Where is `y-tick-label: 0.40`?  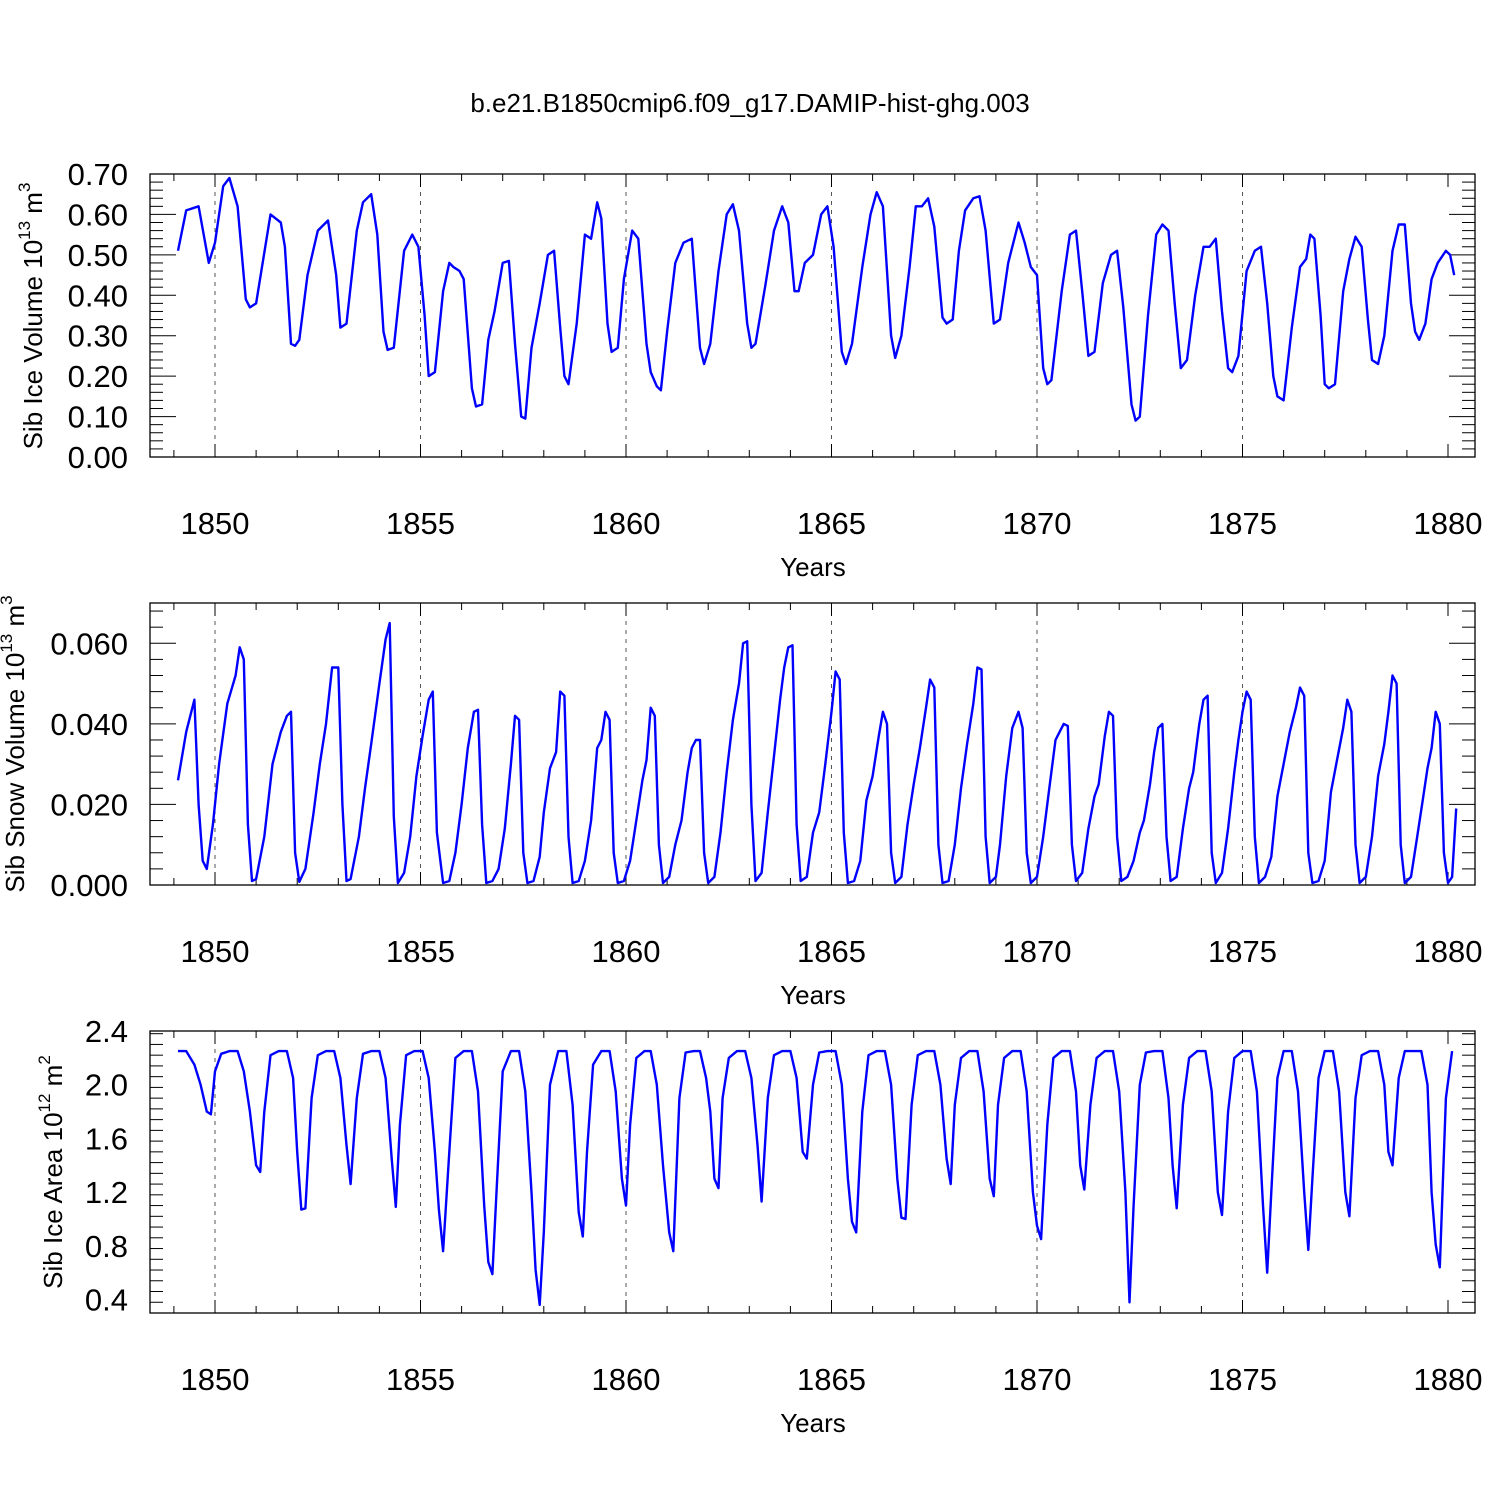 y-tick-label: 0.40 is located at coordinates (98, 295).